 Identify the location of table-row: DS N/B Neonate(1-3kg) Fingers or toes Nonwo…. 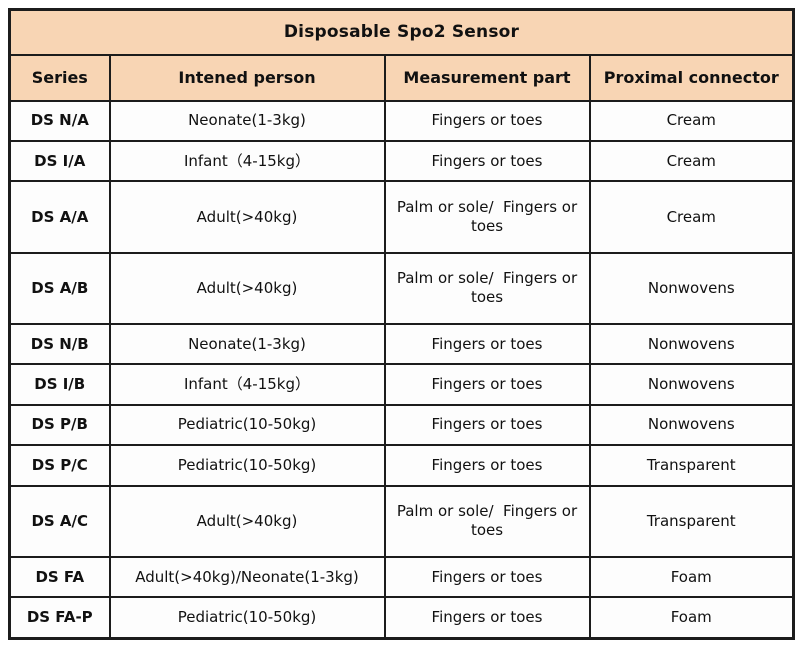
(401, 344).